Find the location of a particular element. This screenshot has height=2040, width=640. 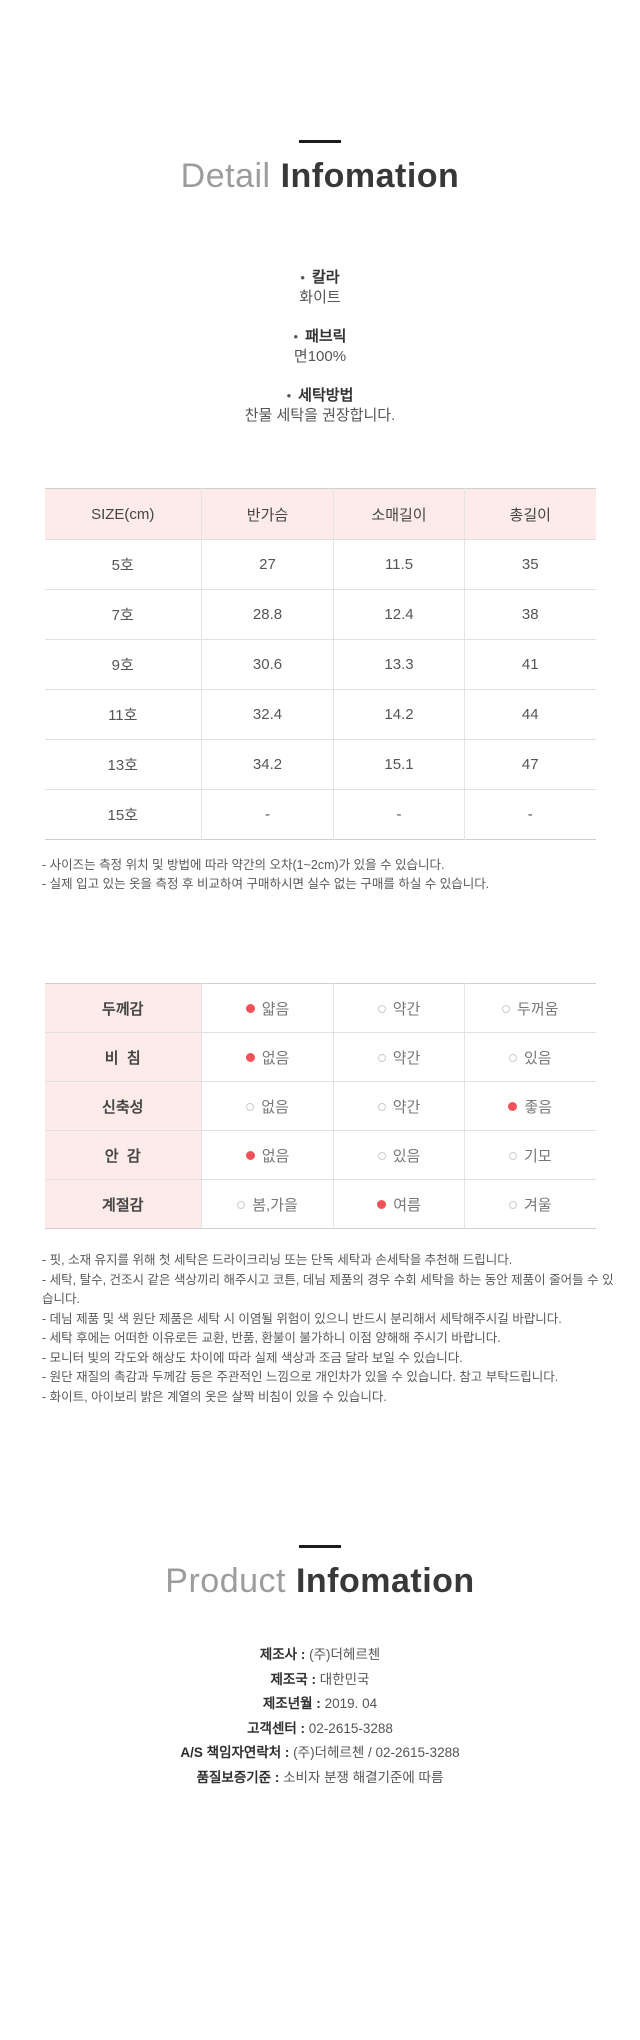

care-note-line: - 화이트, 아이보리 밝은 계열의 옷은 살짝 비침이 있을 수 있습니다. is located at coordinates (214, 1396).